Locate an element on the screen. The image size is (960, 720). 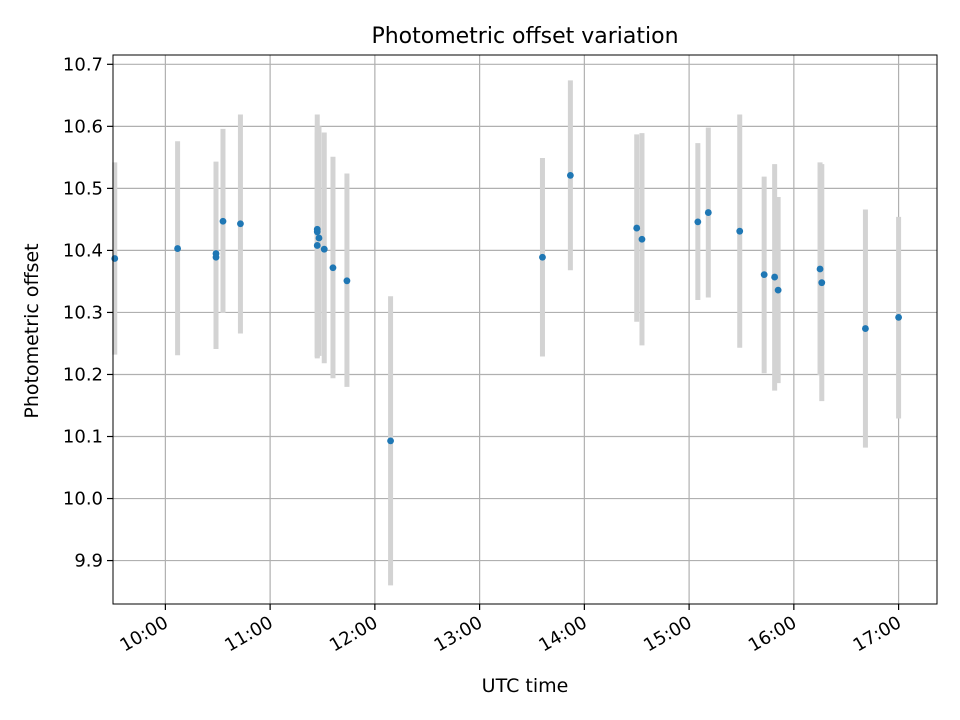
x-axis-label: UTC time is located at coordinates (525, 686).